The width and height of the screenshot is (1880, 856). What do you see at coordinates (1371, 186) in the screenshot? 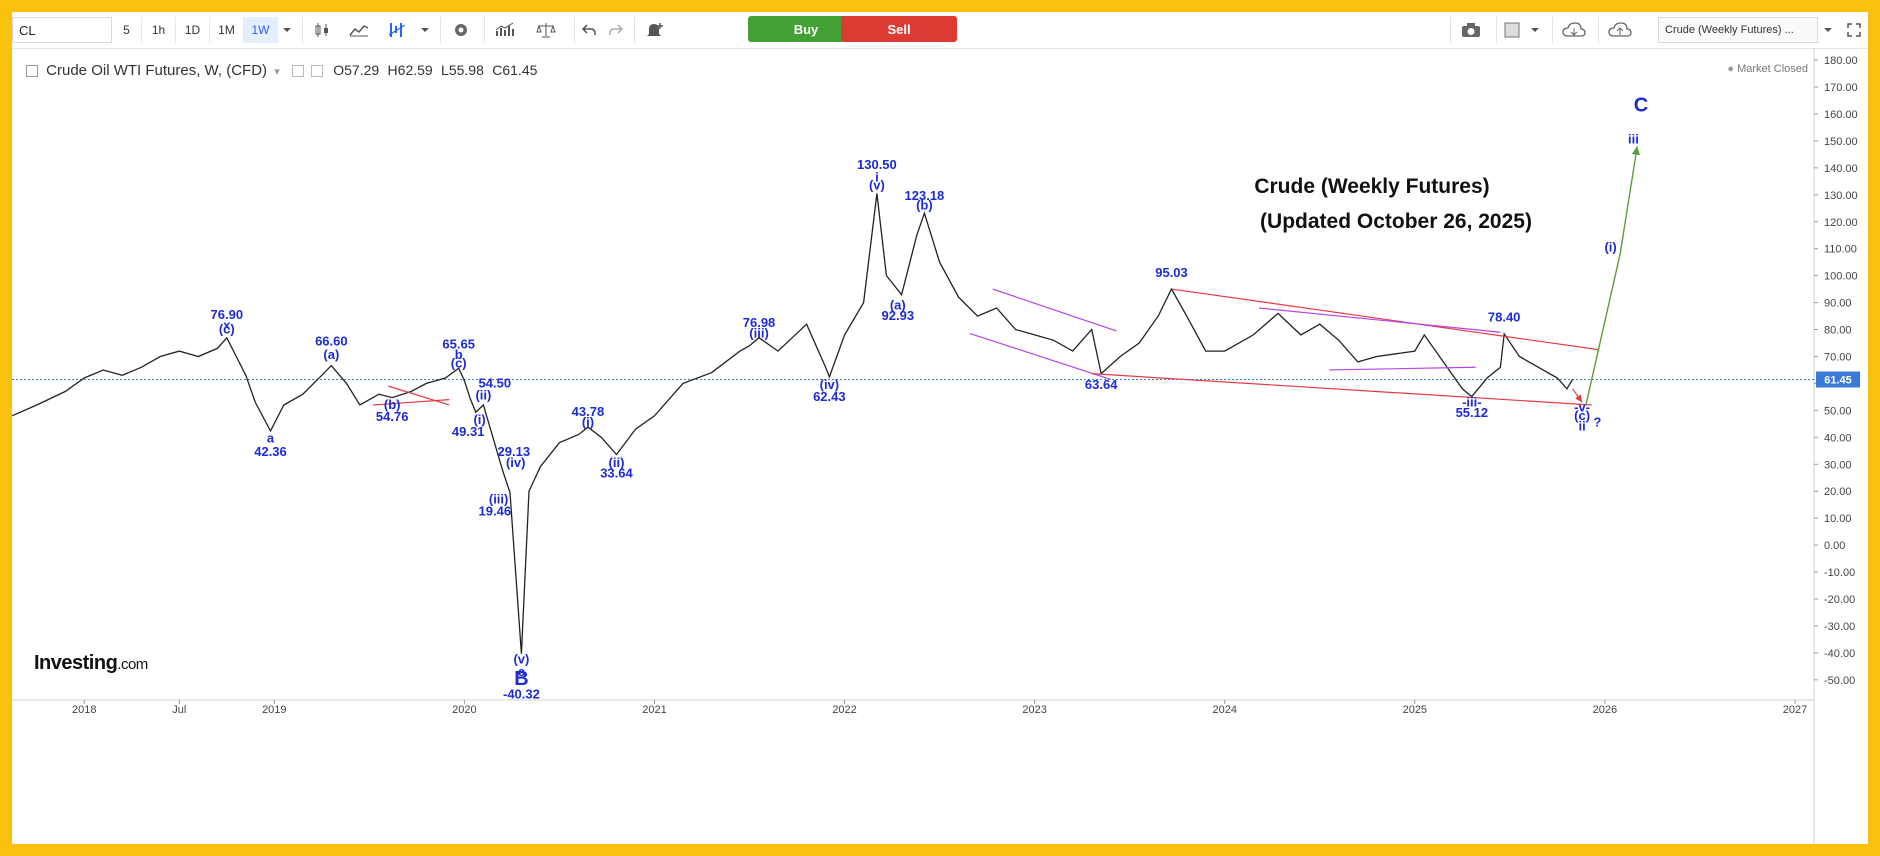
I see `chart-title: Crude (Weekly Futures)` at bounding box center [1371, 186].